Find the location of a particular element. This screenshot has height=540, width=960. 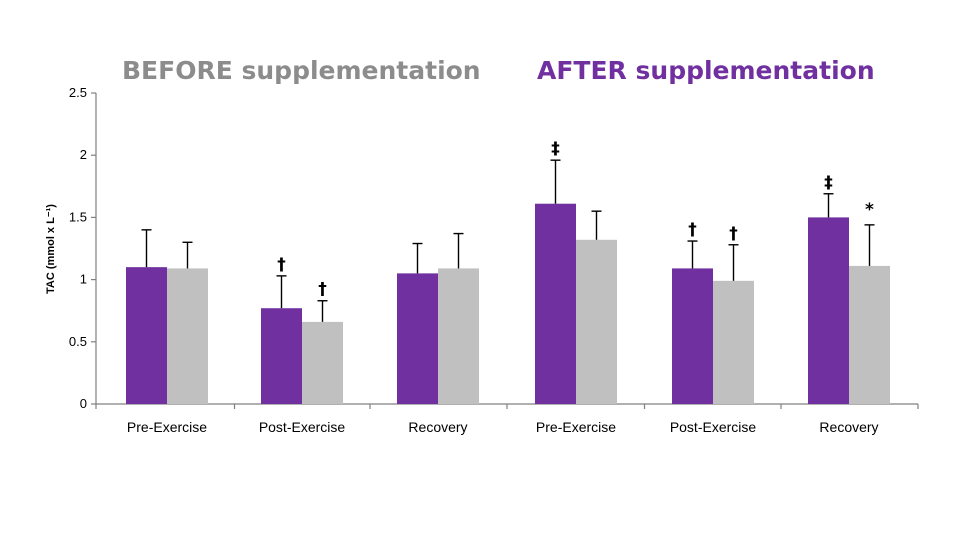

y-tick-label: 2 is located at coordinates (83, 154).